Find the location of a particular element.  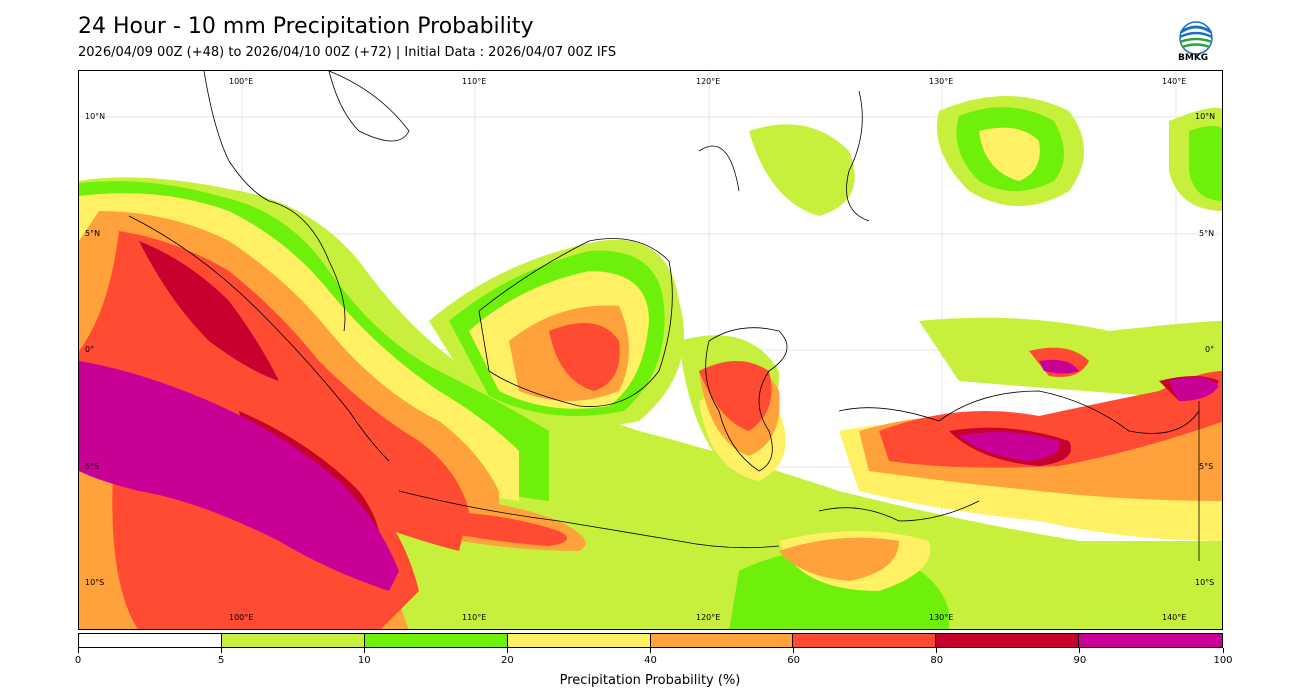

lat-label-right-10s: 10°S is located at coordinates (1205, 582).